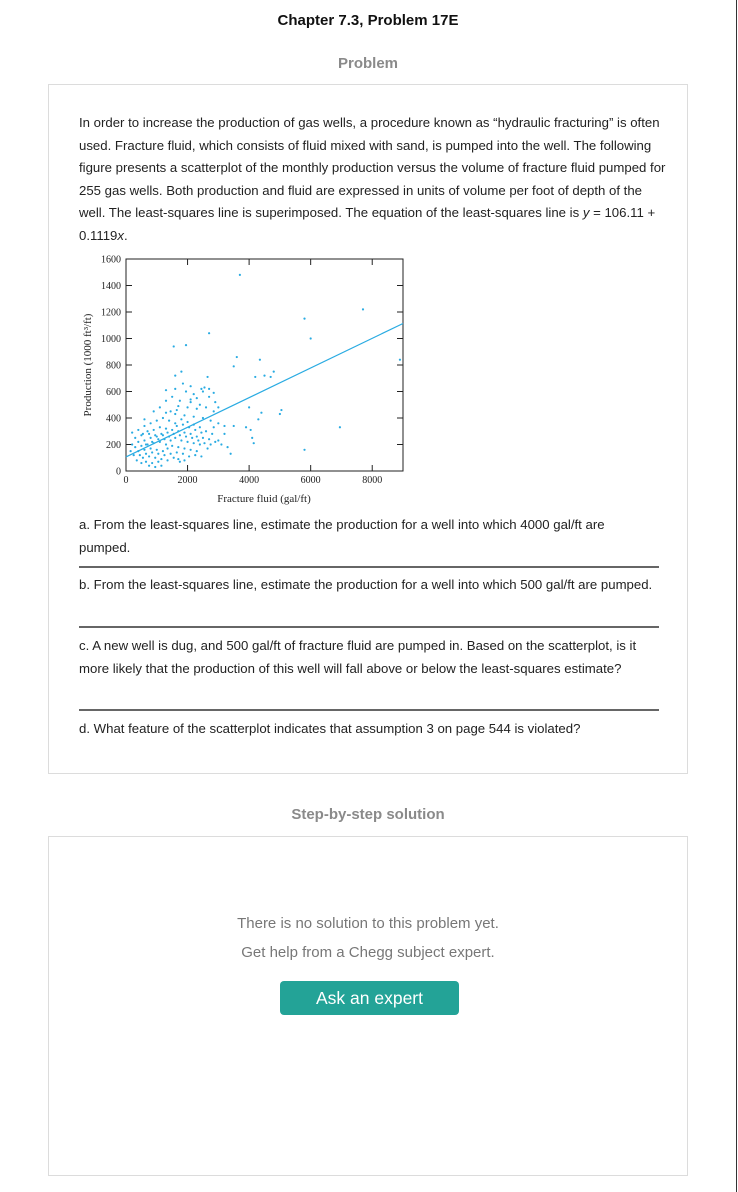 The width and height of the screenshot is (738, 1192). What do you see at coordinates (311, 480) in the screenshot?
I see `x-tick-label: 6000` at bounding box center [311, 480].